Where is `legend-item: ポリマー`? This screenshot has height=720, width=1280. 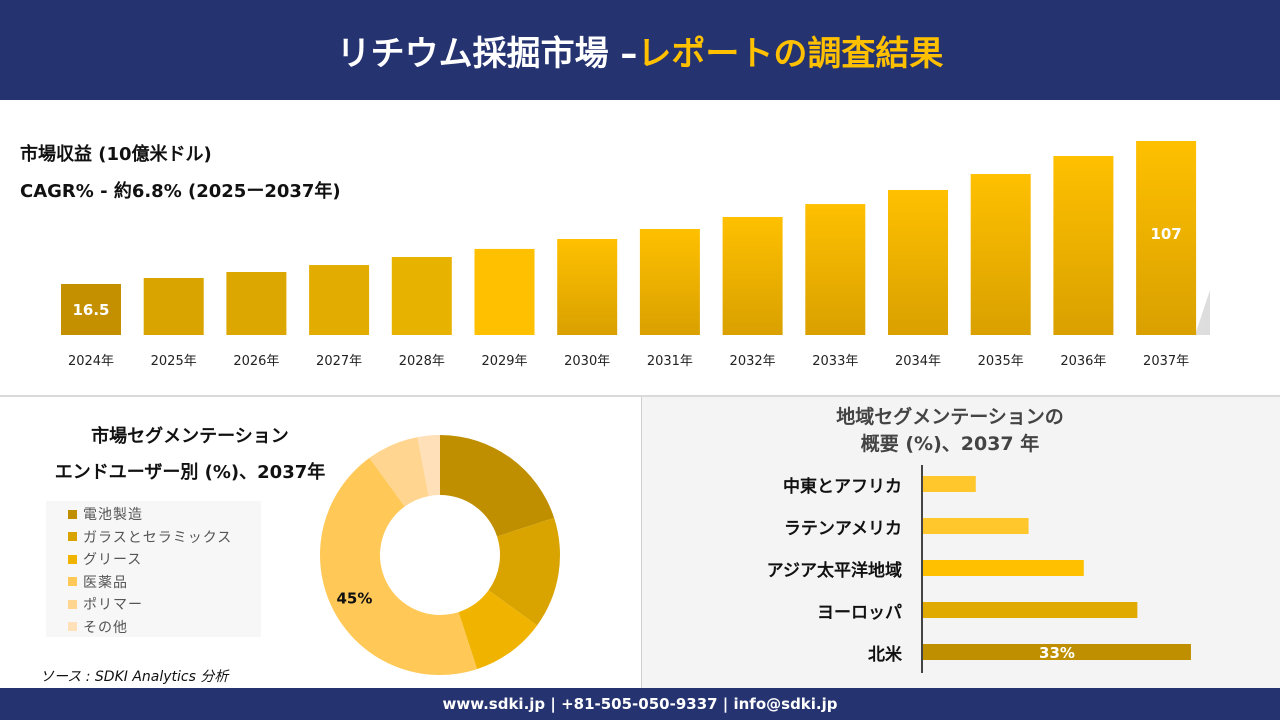
legend-item: ポリマー is located at coordinates (164, 604).